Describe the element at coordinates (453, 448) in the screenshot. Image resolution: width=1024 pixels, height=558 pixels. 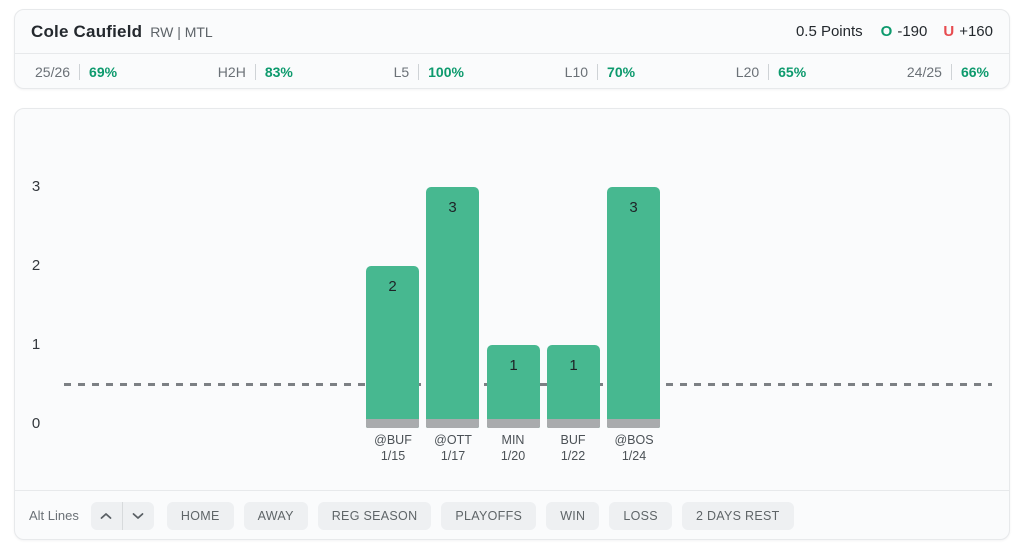
I see `x-axis-label-game-2: @OTT 1/17` at that location.